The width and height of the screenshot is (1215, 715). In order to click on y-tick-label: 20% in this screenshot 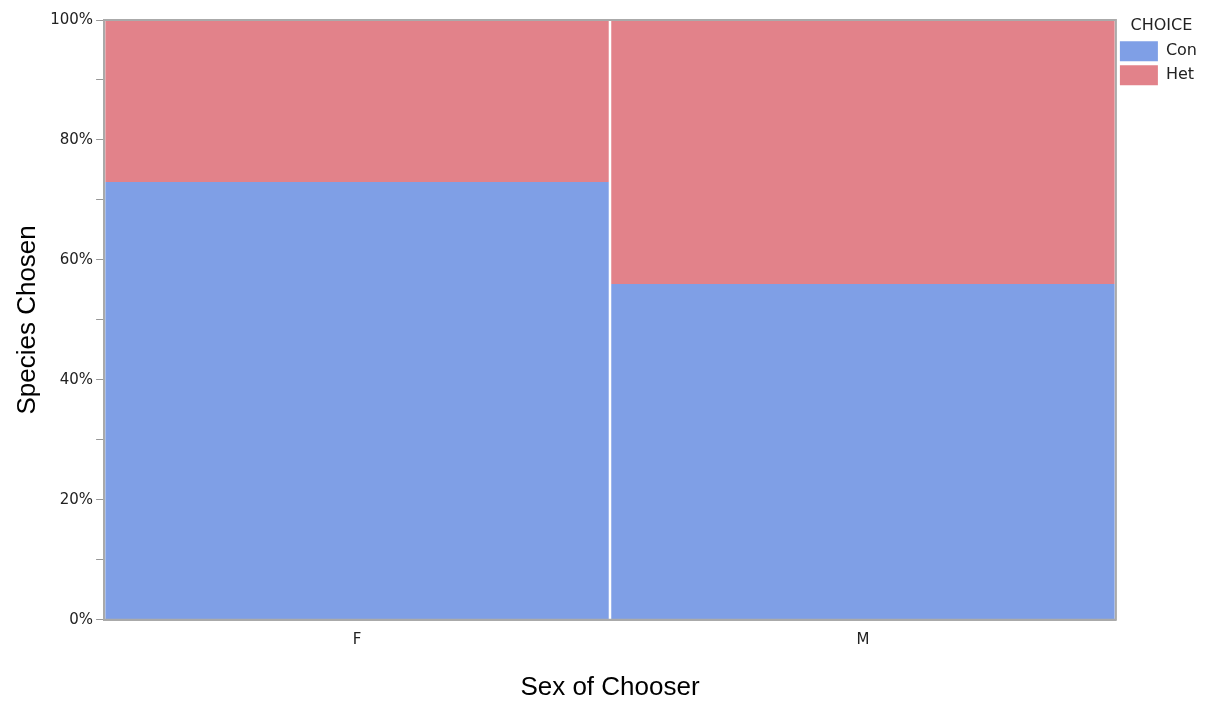, I will do `click(76, 498)`.